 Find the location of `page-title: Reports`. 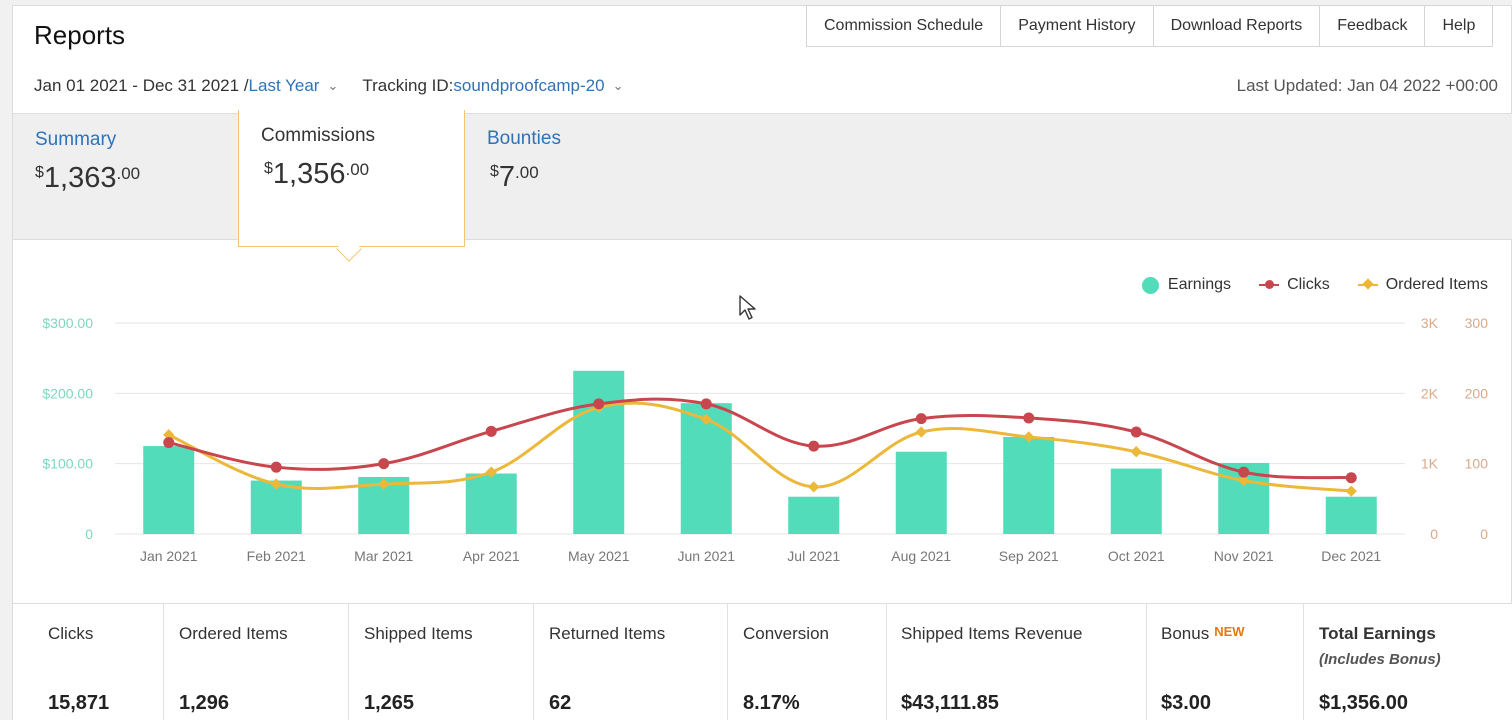

page-title: Reports is located at coordinates (80, 35).